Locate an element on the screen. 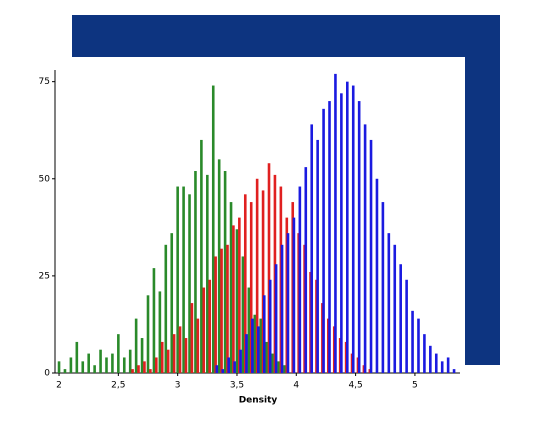 This screenshot has height=438, width=543. x-tick-label: 4,5 is located at coordinates (355, 386).